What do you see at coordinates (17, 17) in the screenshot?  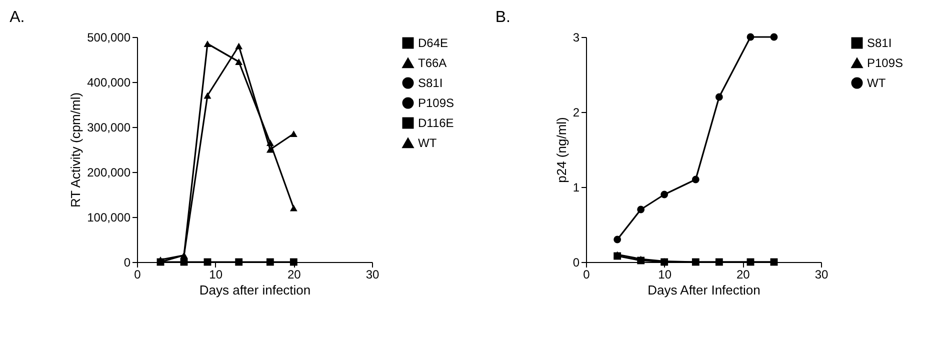 I see `chart-title: A.` at bounding box center [17, 17].